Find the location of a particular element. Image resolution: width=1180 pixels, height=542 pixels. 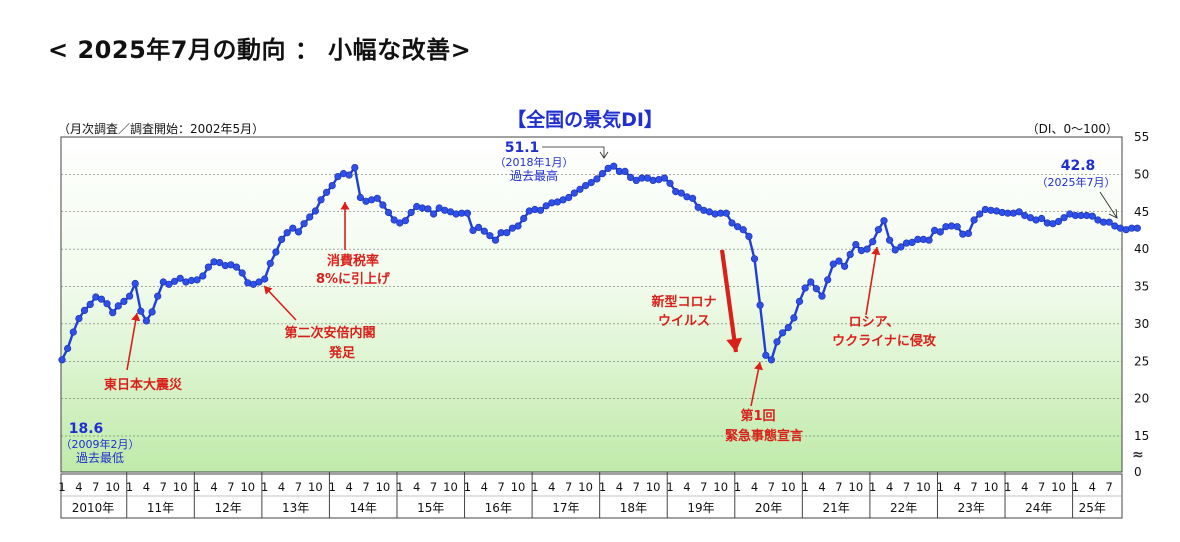

annotation-high-value: 51.1 is located at coordinates (522, 148).